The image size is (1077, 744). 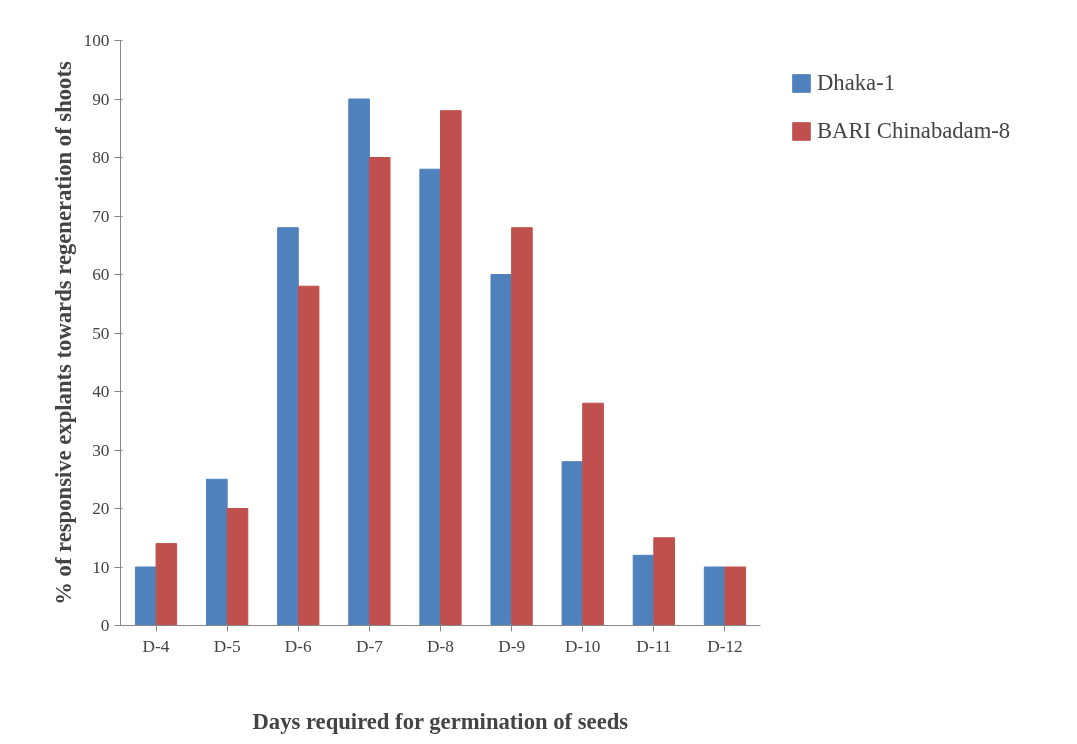 What do you see at coordinates (914, 131) in the screenshot?
I see `legend-label: BARI Chinabadam-8` at bounding box center [914, 131].